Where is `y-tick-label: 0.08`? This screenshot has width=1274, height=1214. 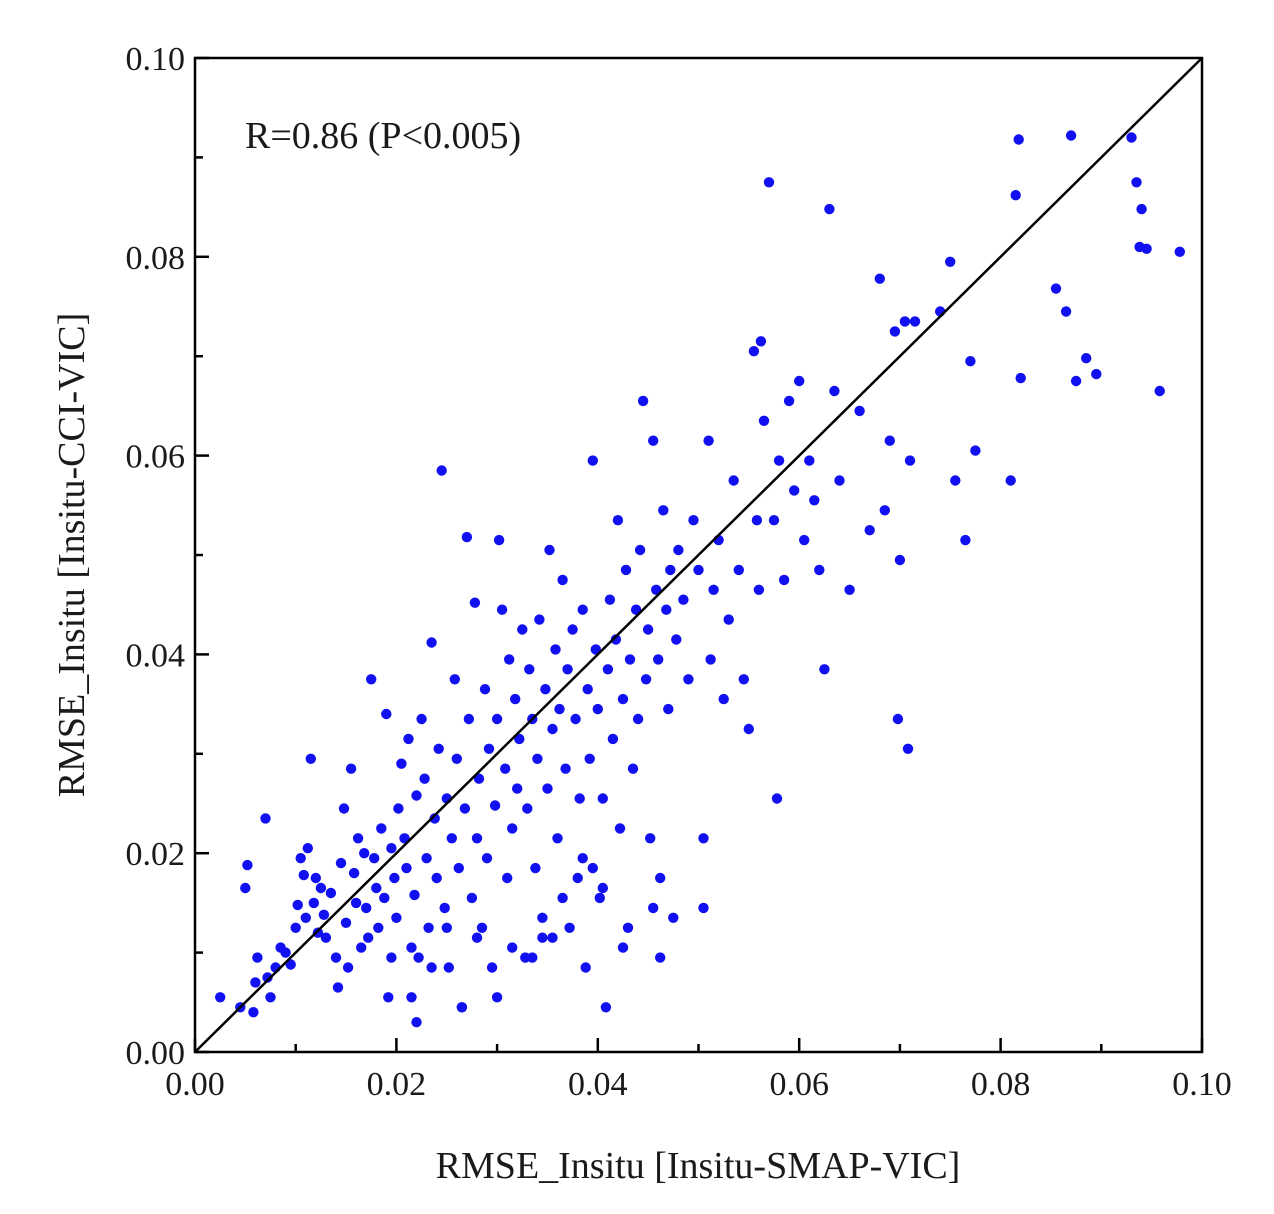 y-tick-label: 0.08 is located at coordinates (156, 258).